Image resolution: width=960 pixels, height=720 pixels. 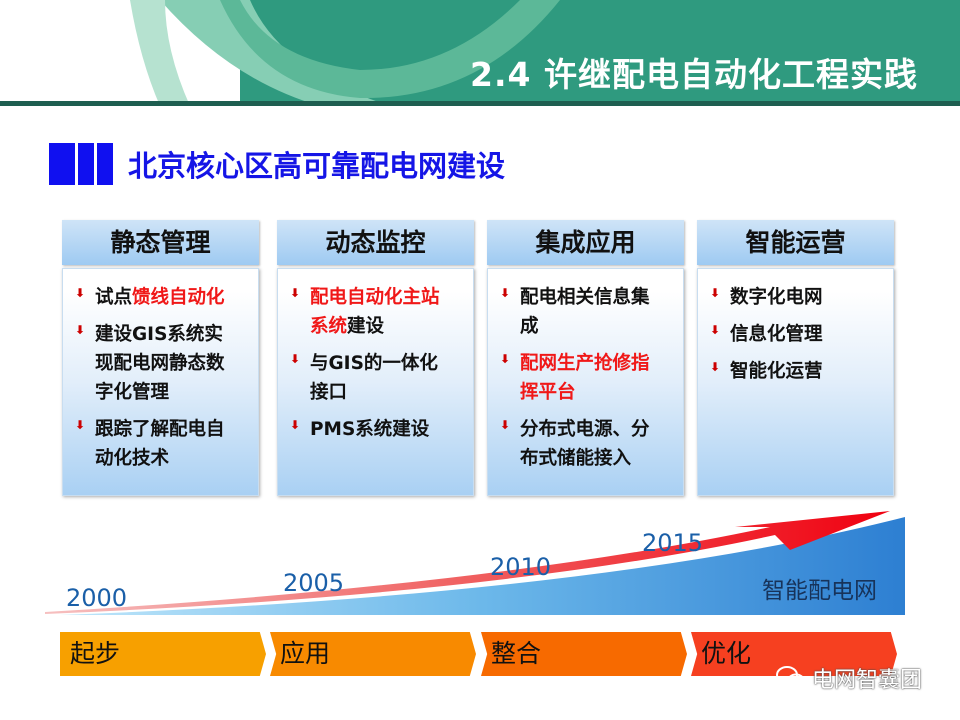 I want to click on list-item: ⬇ 配电自动化主站系统建设, so click(x=381, y=312).